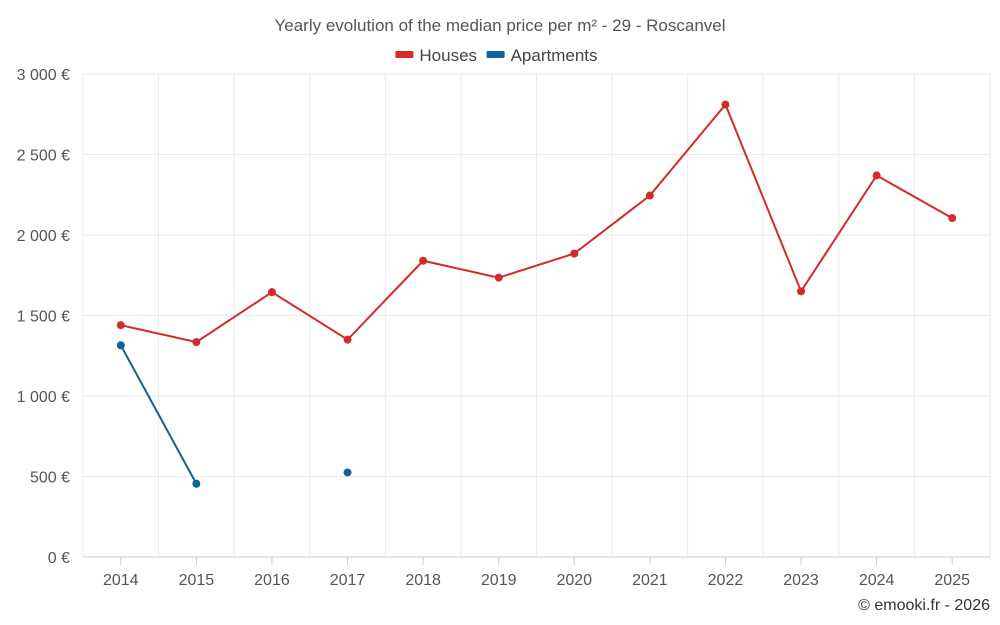  What do you see at coordinates (650, 580) in the screenshot?
I see `x-tick-label: 2021` at bounding box center [650, 580].